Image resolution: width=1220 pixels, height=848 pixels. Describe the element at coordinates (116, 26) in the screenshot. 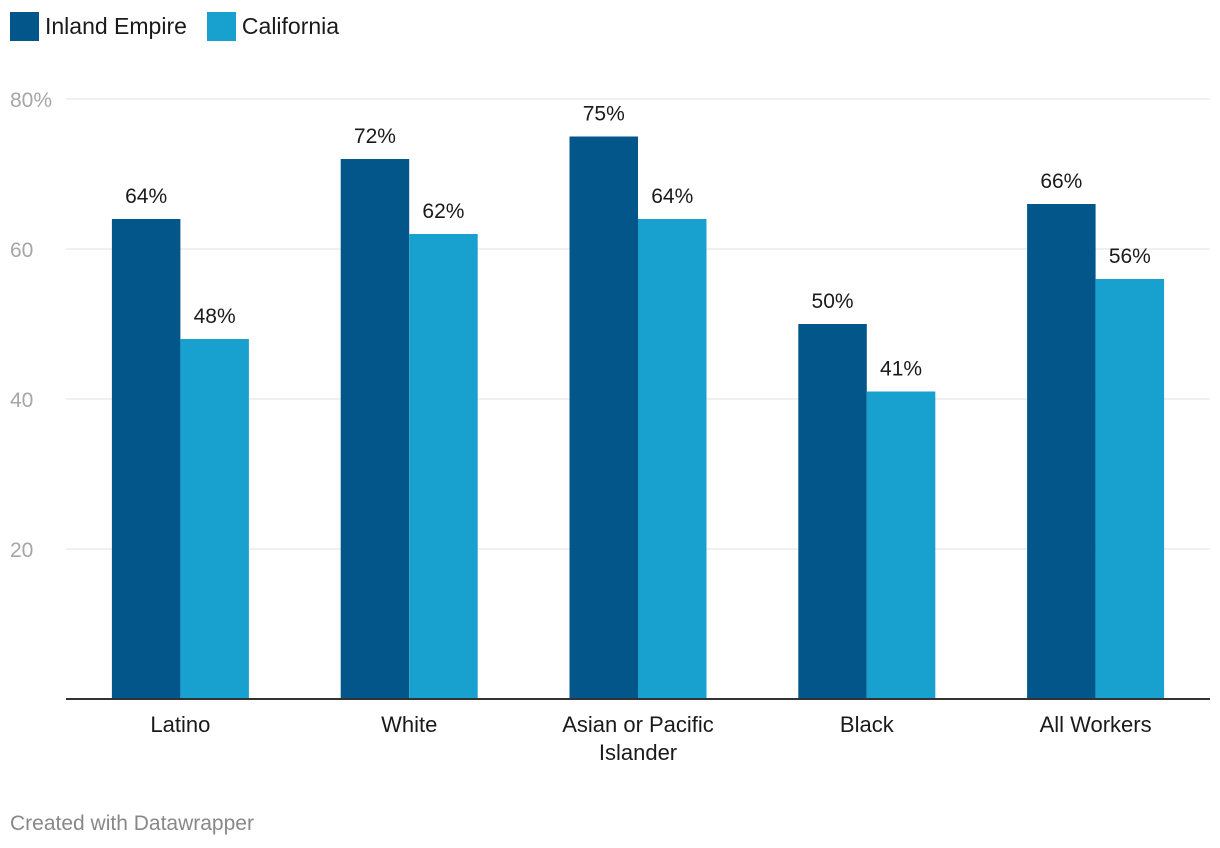

I see `legend-label-inland-empire: Inland Empire` at that location.